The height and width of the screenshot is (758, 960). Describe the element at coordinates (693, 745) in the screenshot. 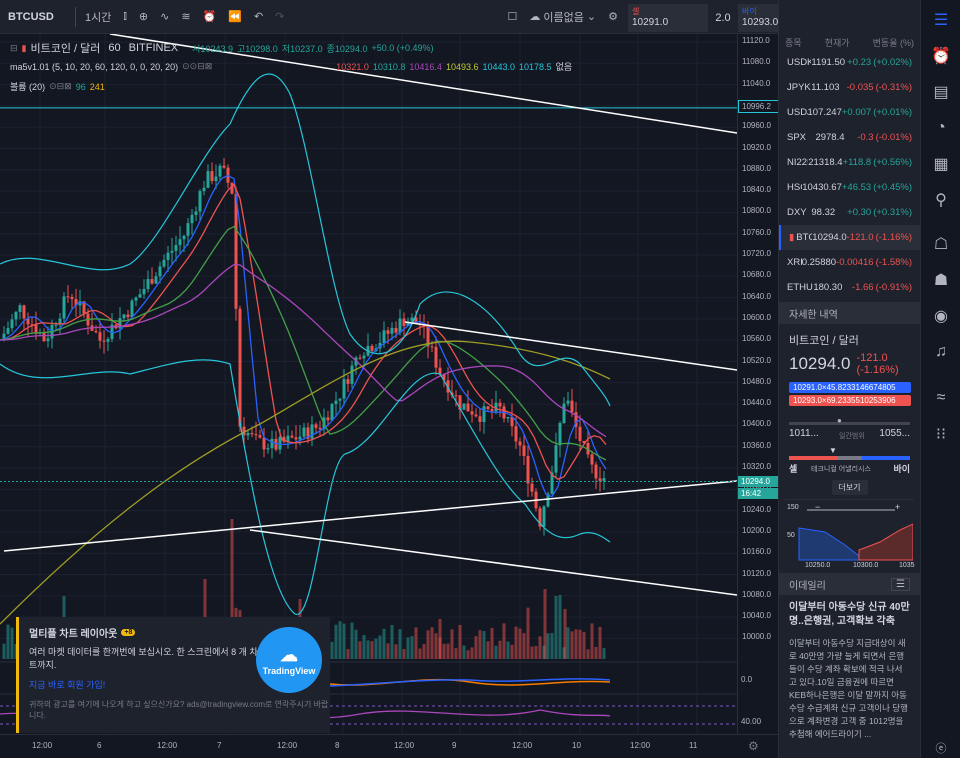

I see `time-tick-label: 11` at that location.